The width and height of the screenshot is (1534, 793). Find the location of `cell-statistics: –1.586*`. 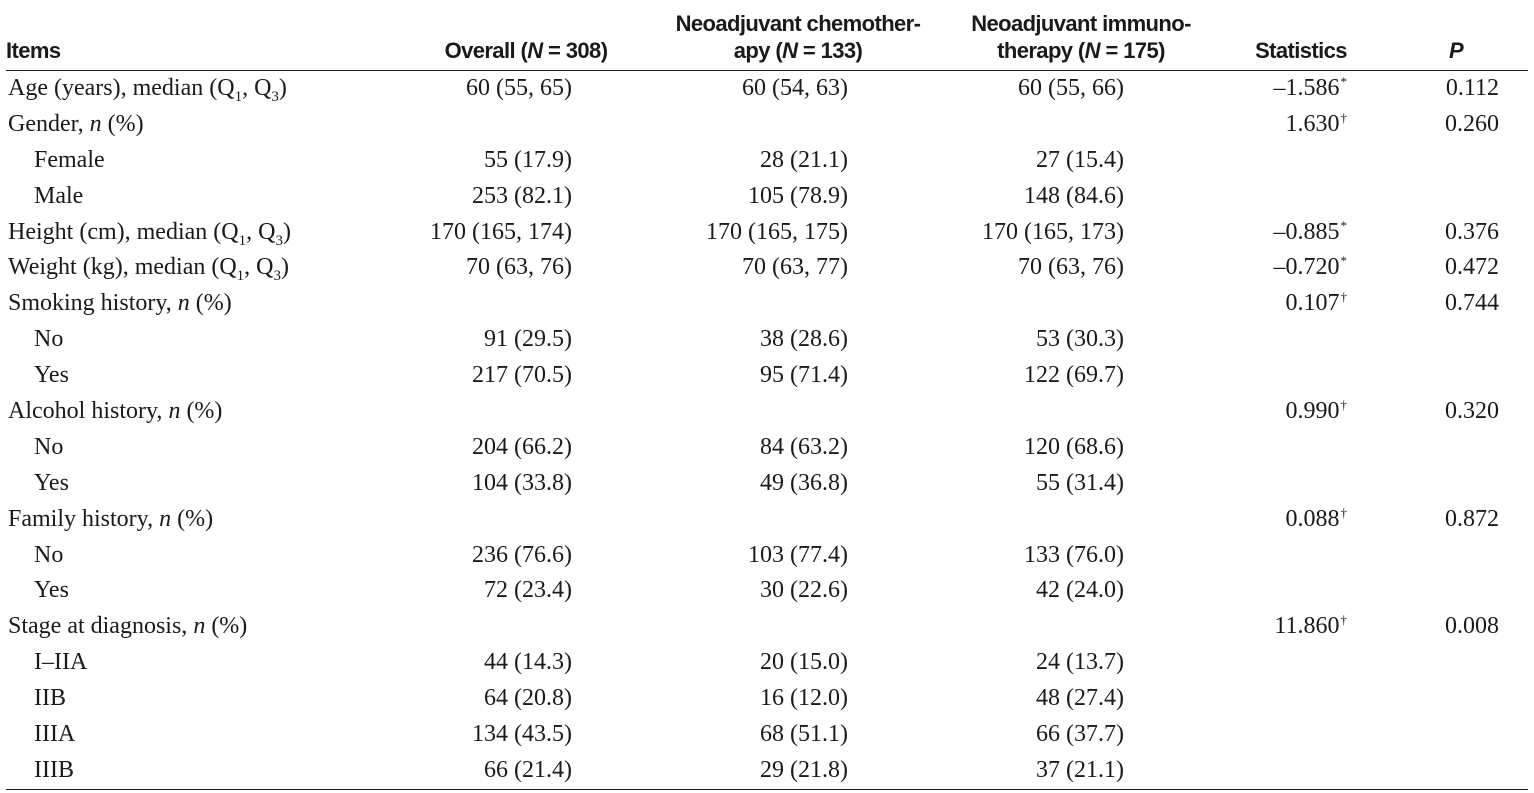

cell-statistics: –1.586* is located at coordinates (1310, 87).